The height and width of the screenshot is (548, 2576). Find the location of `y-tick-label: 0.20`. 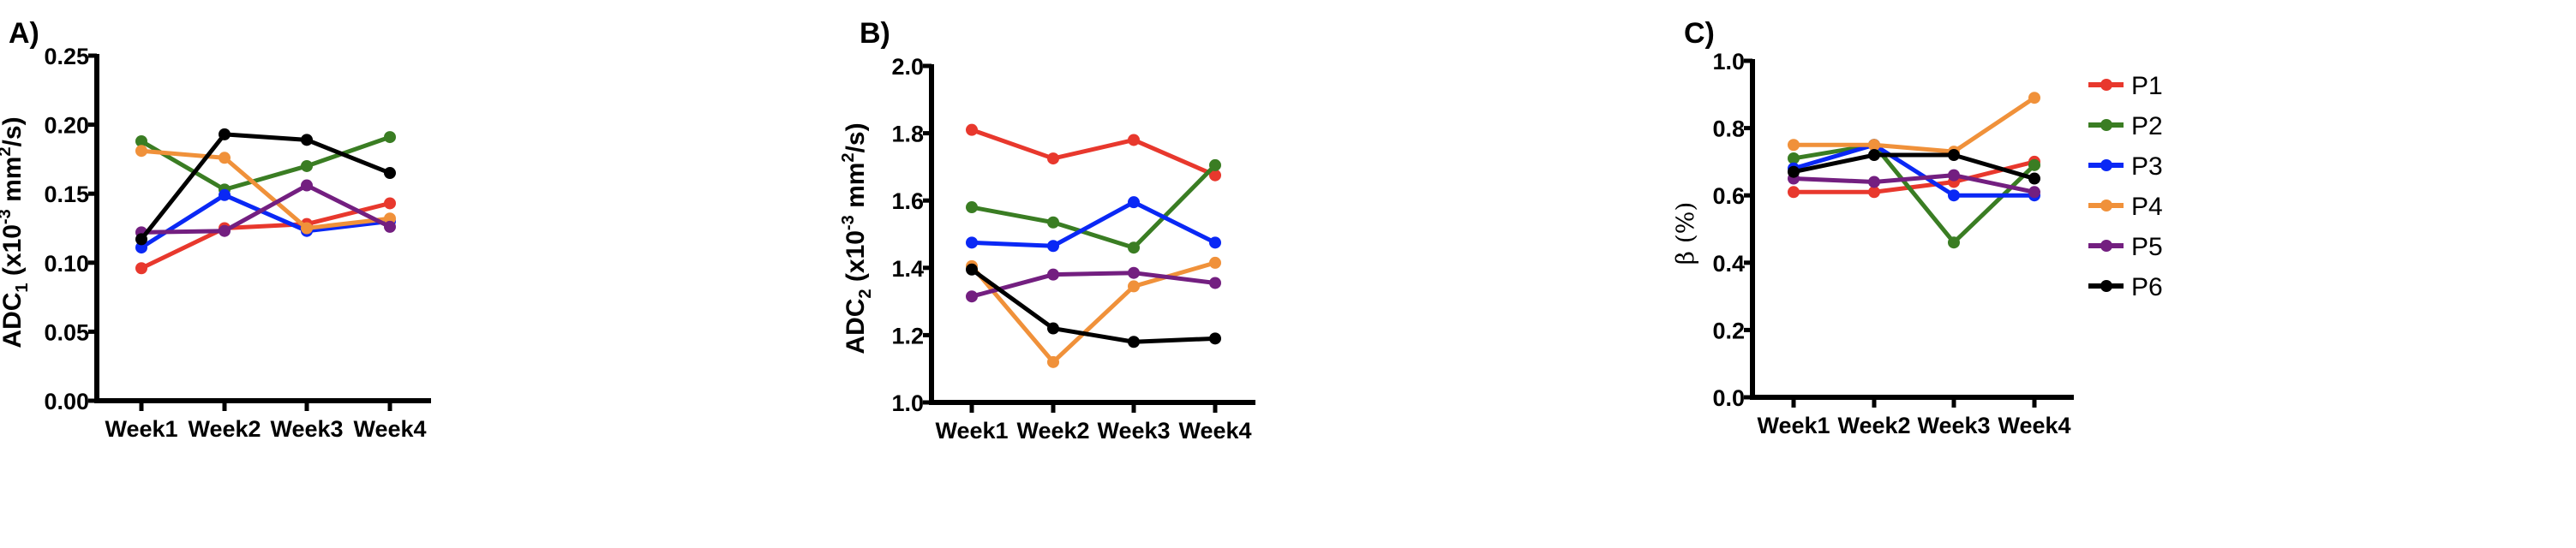

y-tick-label: 0.20 is located at coordinates (66, 126).